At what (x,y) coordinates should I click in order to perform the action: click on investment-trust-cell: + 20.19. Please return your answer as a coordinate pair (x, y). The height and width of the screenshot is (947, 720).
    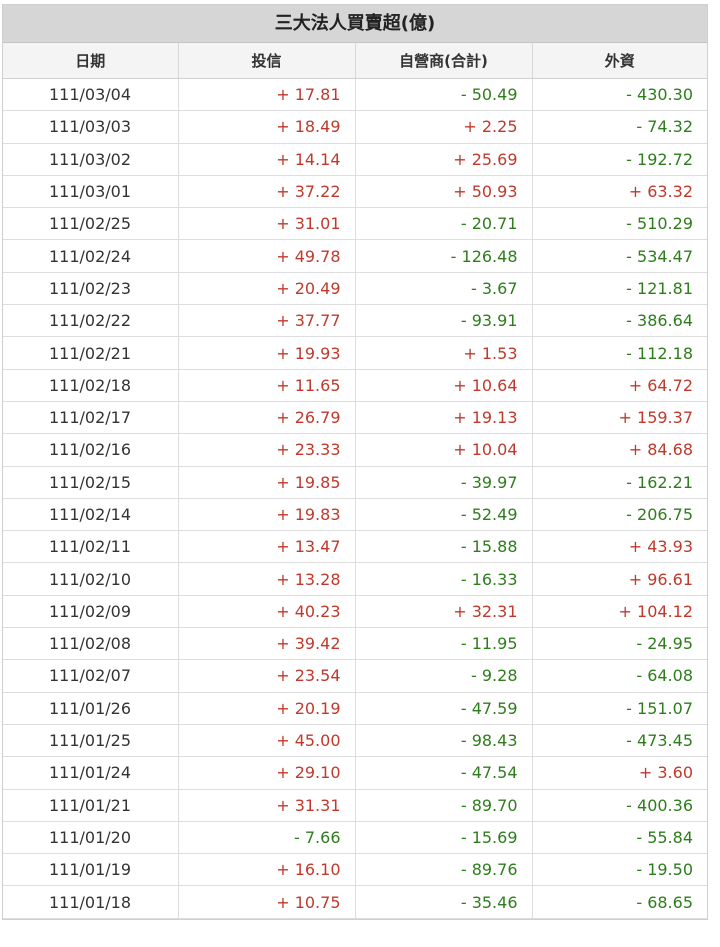
    Looking at the image, I should click on (267, 708).